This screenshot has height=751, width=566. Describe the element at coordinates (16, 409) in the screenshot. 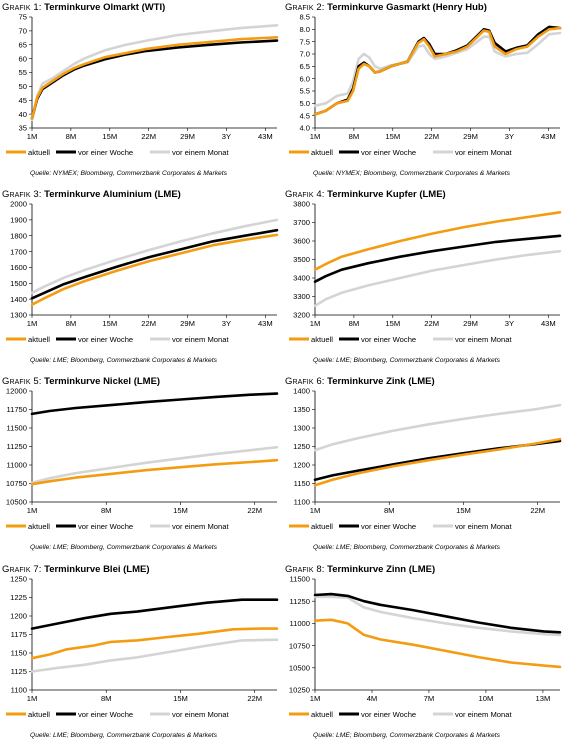

I see `y-tick-label: 11750` at that location.